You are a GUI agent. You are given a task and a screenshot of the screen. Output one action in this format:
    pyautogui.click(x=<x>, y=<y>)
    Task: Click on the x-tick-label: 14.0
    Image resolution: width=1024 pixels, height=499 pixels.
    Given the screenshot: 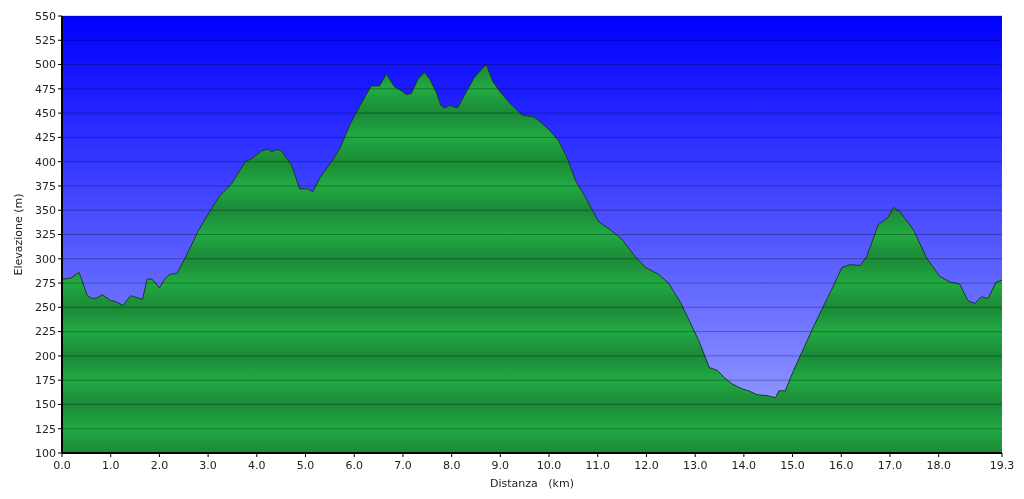 What is the action you would take?
    pyautogui.click(x=744, y=465)
    